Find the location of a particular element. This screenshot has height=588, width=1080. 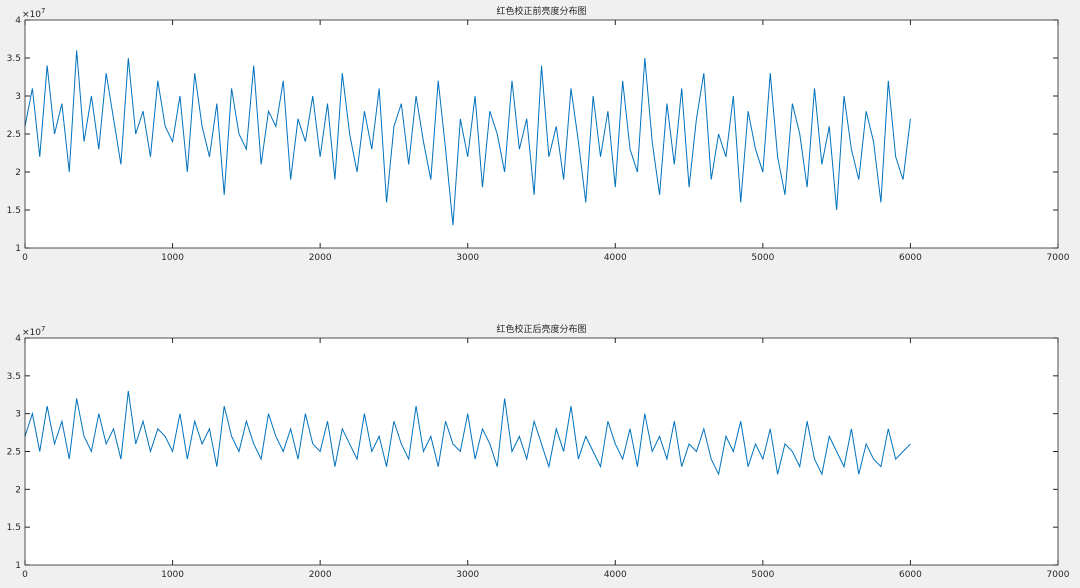

data-line is located at coordinates (467, 433).